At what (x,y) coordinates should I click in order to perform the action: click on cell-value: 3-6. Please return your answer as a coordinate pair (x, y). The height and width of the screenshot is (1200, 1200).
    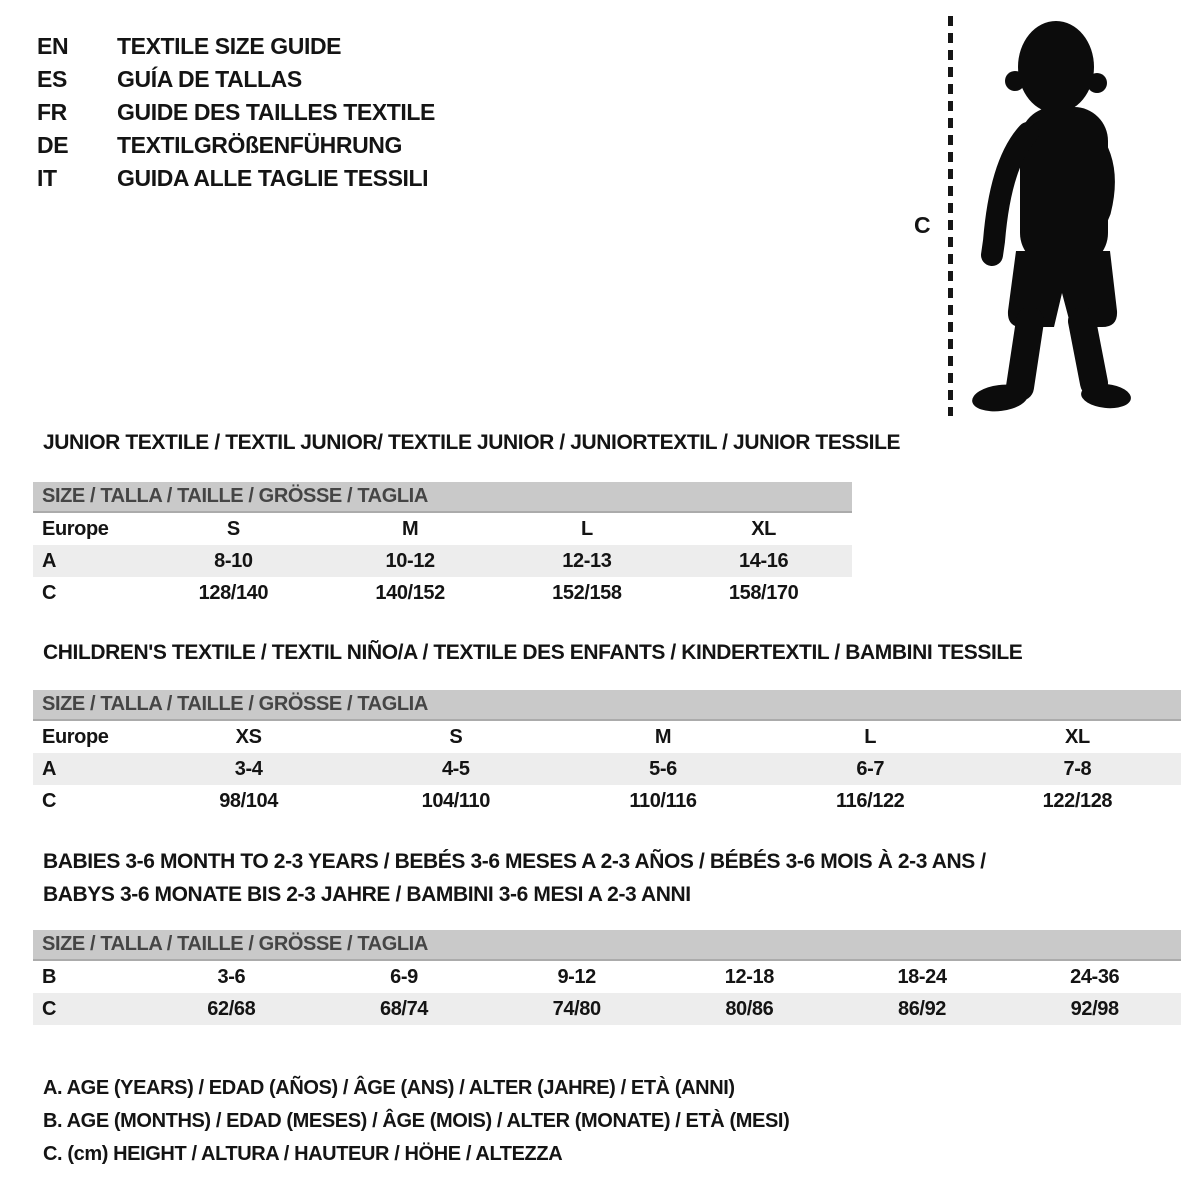
    Looking at the image, I should click on (231, 977).